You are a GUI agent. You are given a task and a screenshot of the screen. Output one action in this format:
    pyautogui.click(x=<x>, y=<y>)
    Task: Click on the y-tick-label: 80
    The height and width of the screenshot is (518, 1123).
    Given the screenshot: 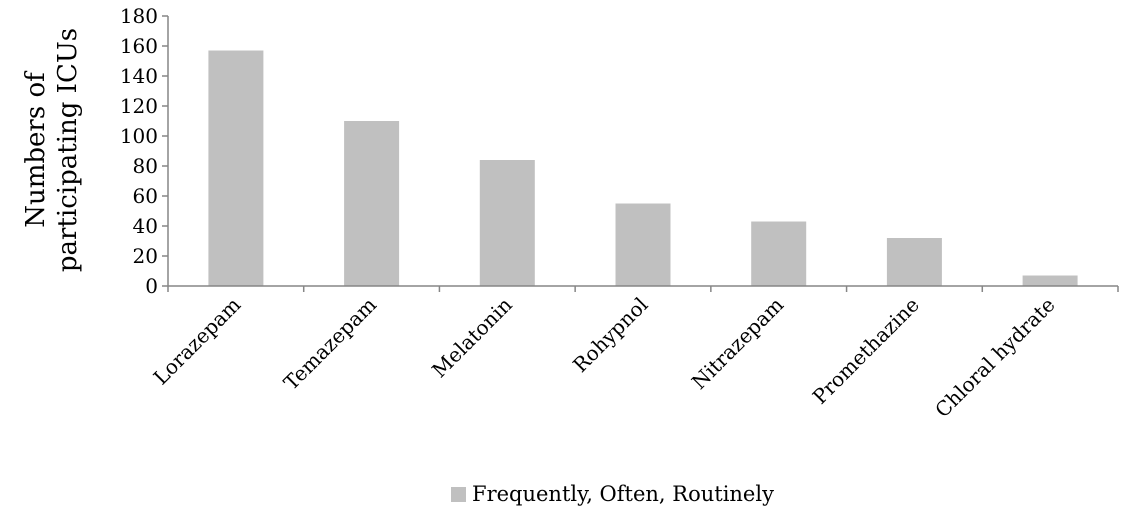 What is the action you would take?
    pyautogui.click(x=145, y=166)
    